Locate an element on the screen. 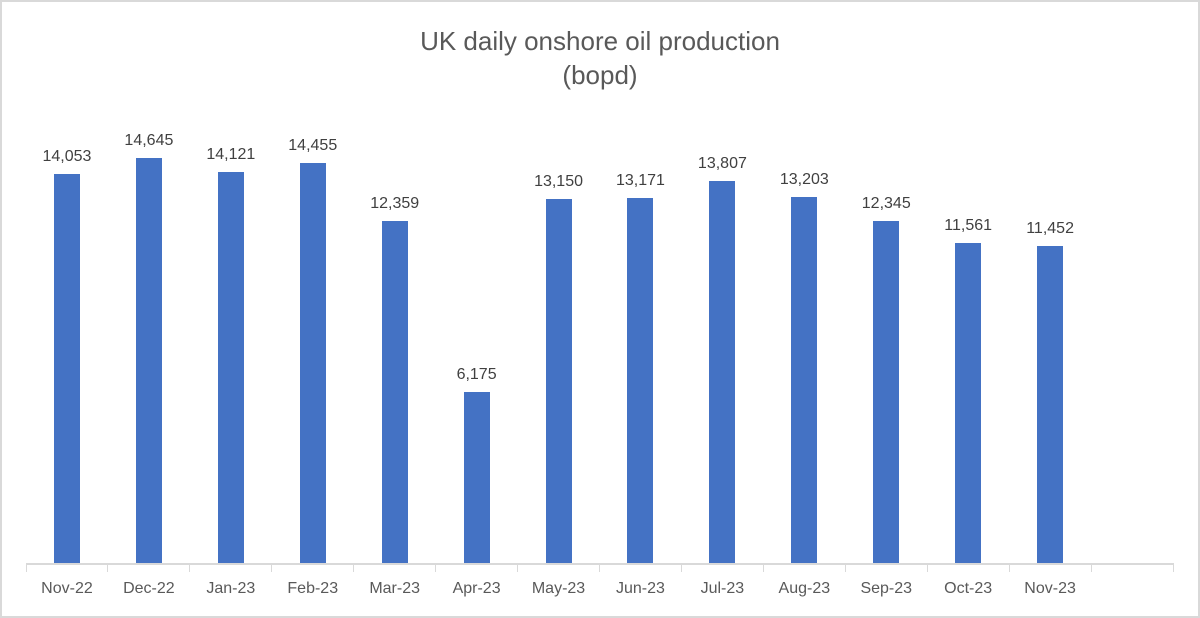  data-label: 14,121 is located at coordinates (231, 154).